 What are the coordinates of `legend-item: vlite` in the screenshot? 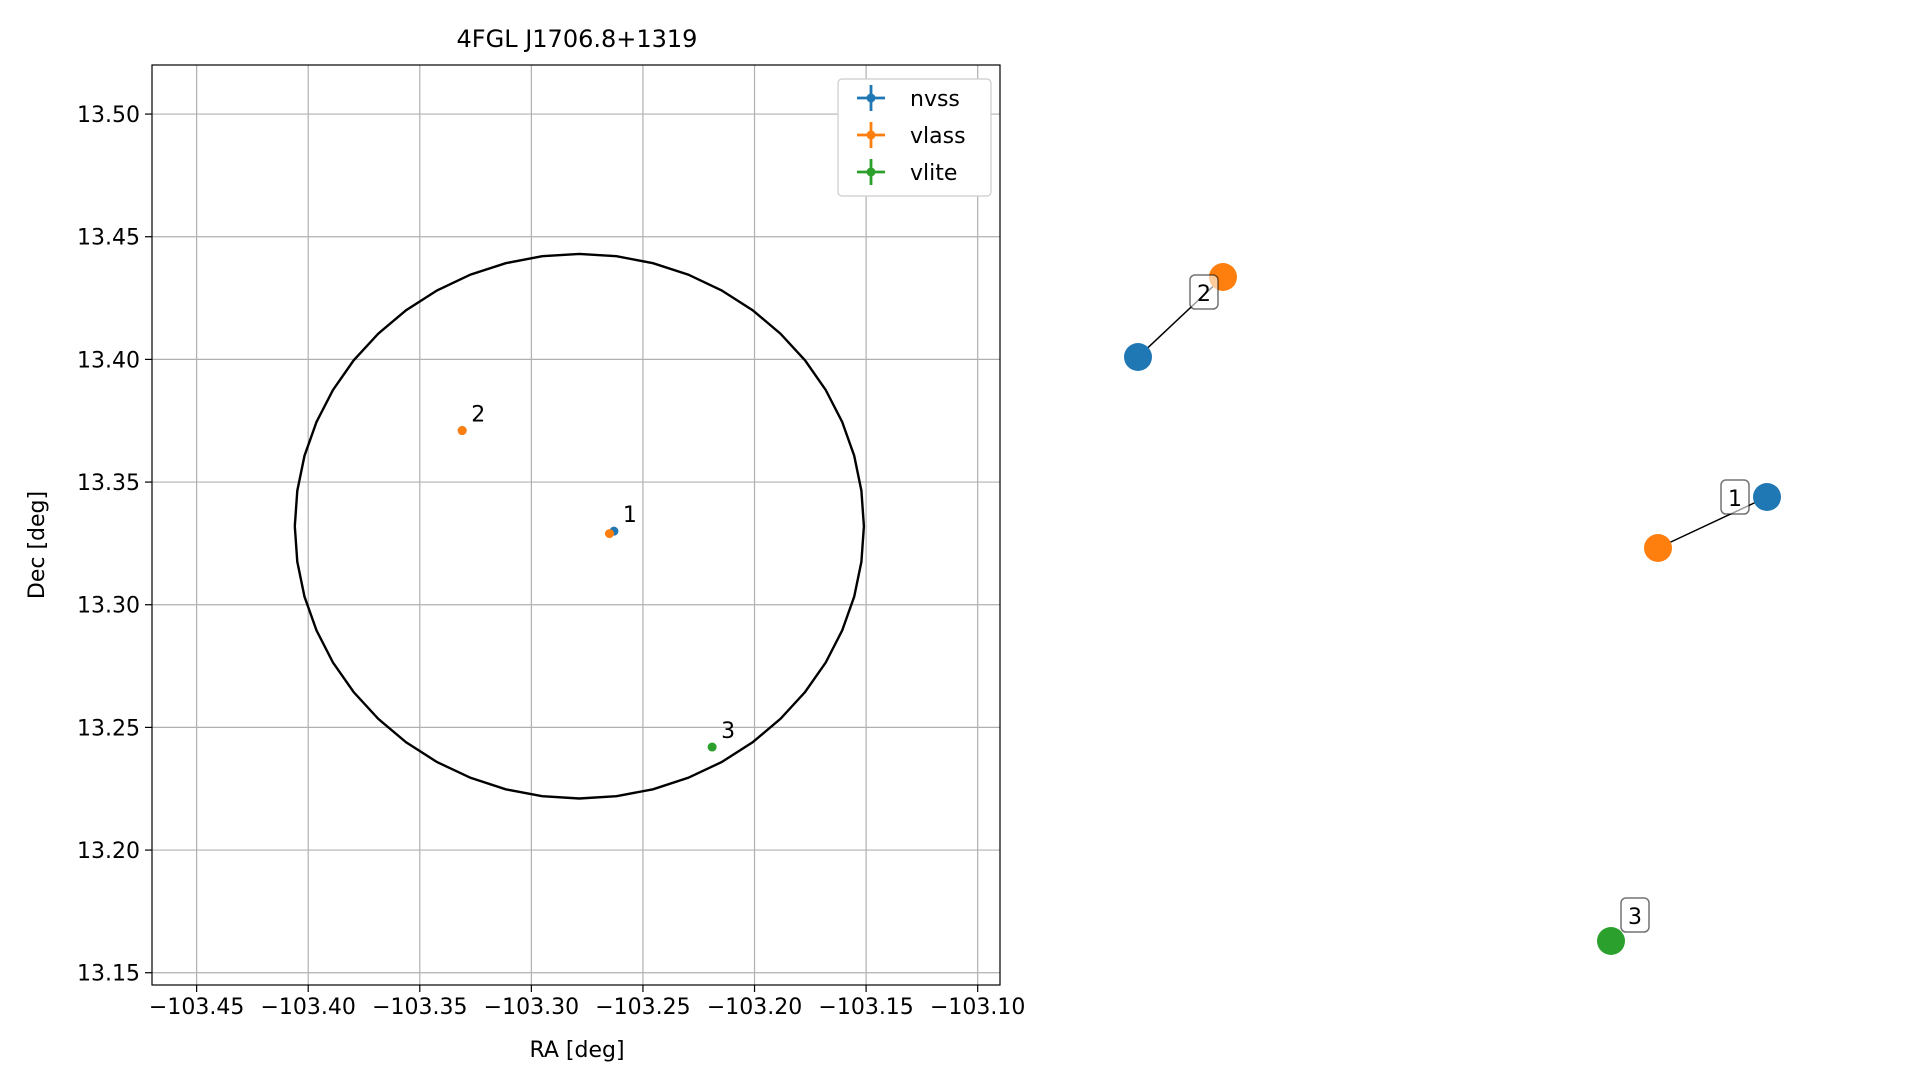 It's located at (907, 172).